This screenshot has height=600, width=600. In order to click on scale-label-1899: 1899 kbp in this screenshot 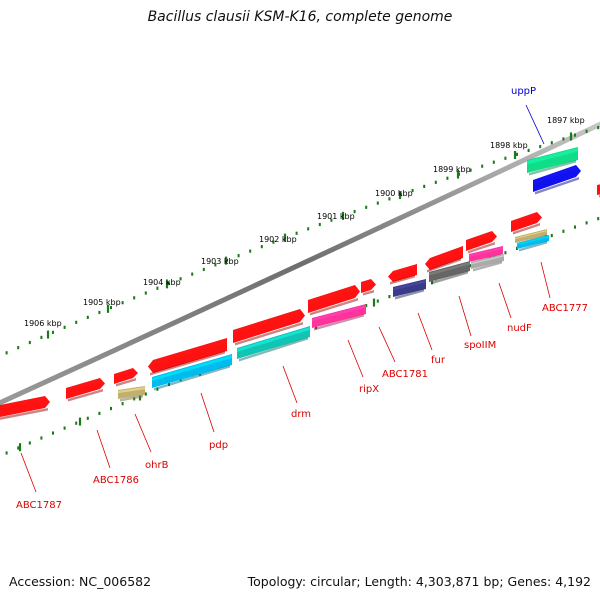, I will do `click(452, 169)`.